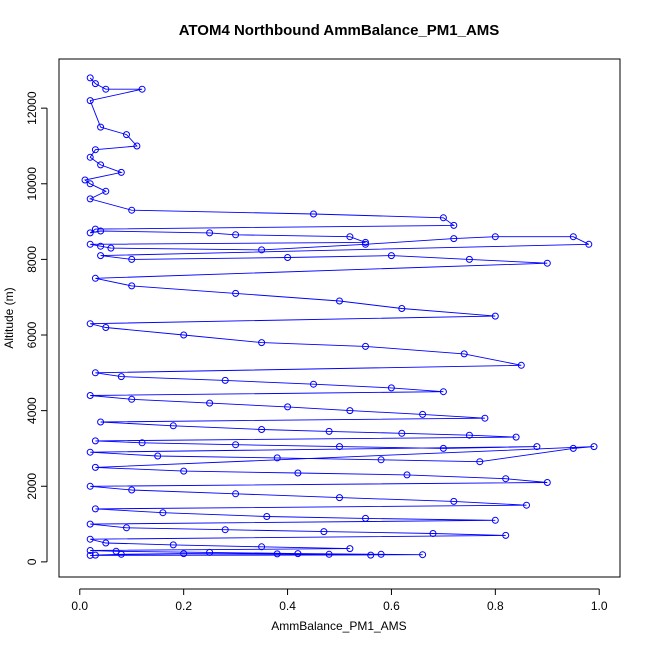 Image resolution: width=650 pixels, height=650 pixels. I want to click on y-tick-label: 6000, so click(32, 334).